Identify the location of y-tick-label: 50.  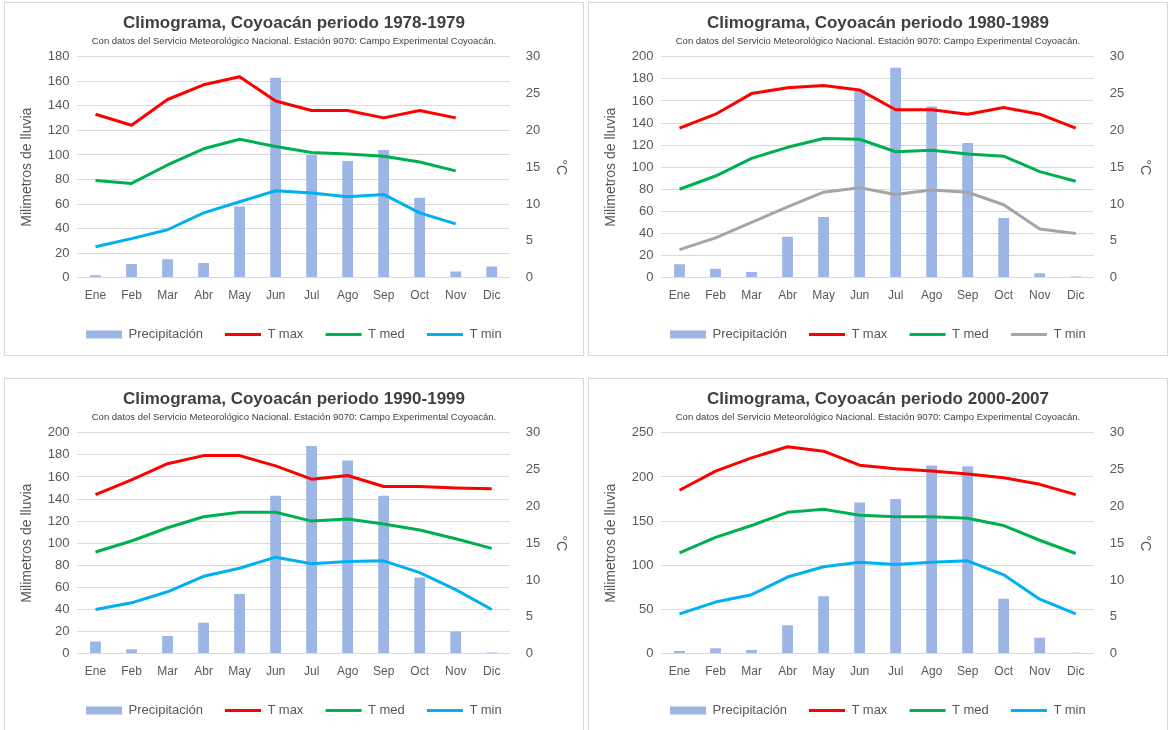
(646, 609).